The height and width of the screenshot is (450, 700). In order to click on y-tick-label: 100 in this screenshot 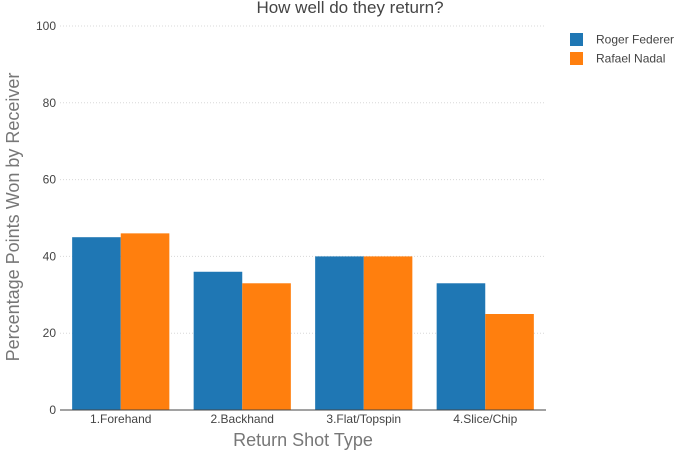, I will do `click(46, 26)`.